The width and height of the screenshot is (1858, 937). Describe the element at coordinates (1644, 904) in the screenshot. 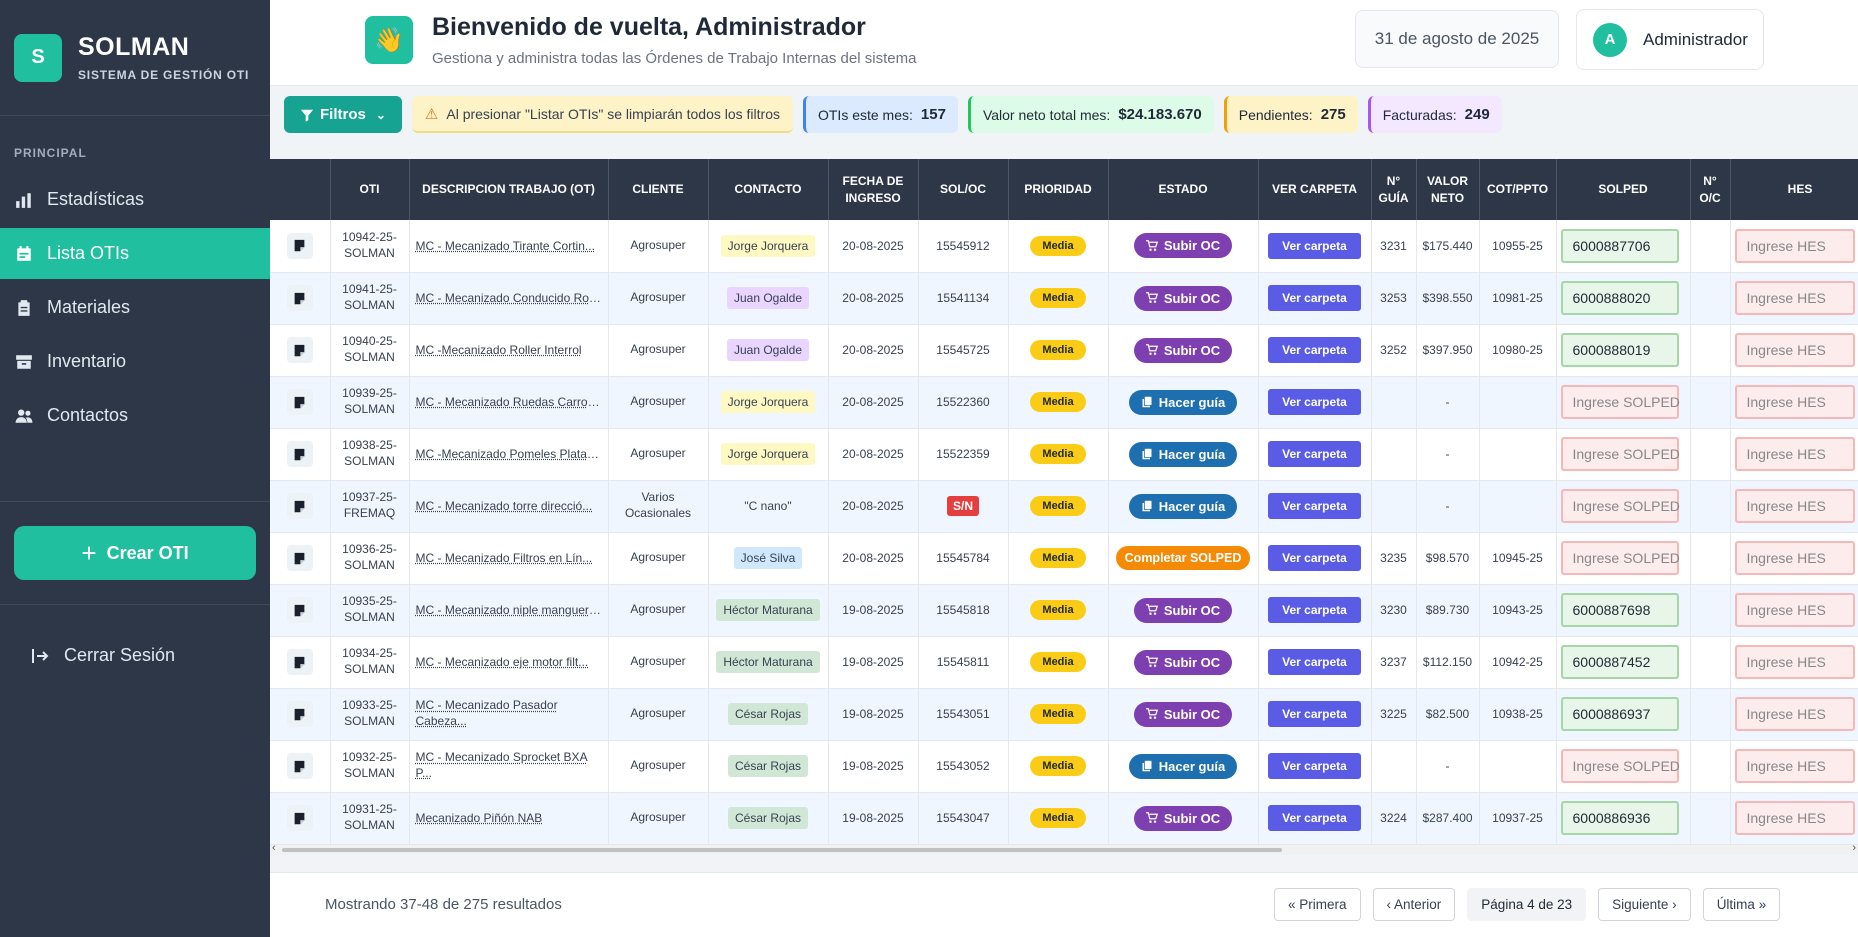

I see `next-page-button: Siguiente ›` at that location.